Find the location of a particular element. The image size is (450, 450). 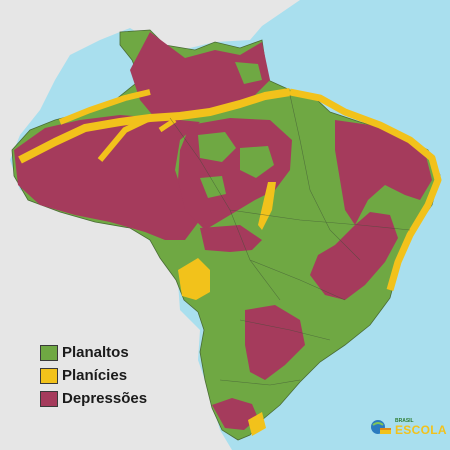

legend-item-planaltos: Planaltos is located at coordinates (93, 352).